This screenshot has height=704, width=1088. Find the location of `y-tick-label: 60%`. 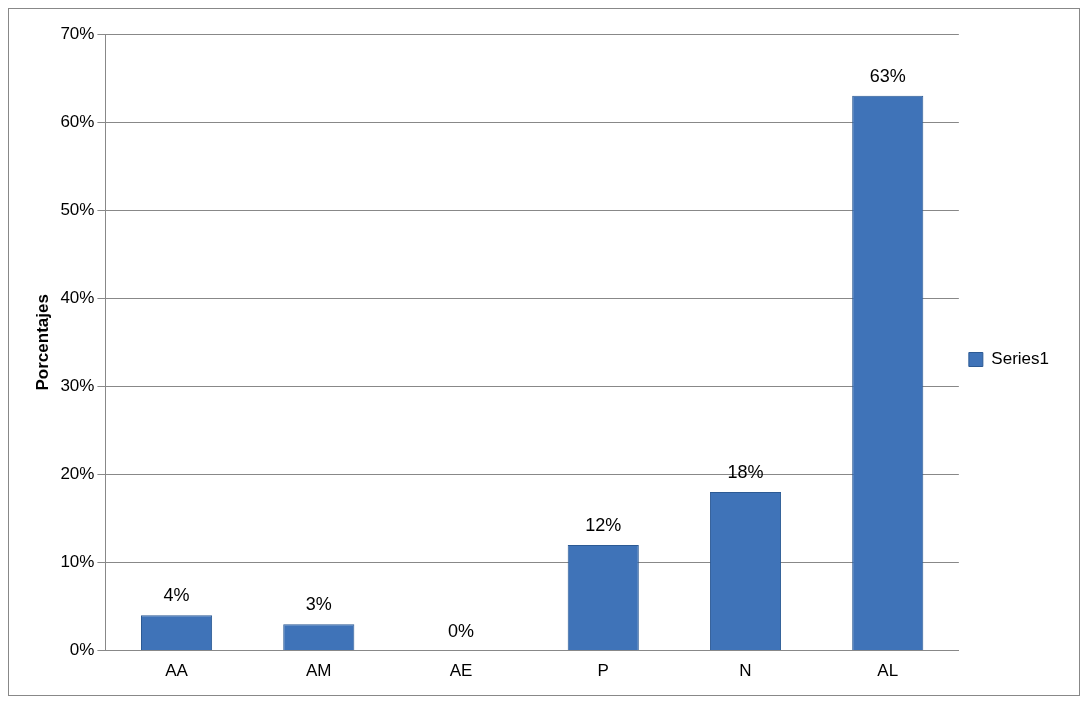

y-tick-label: 60% is located at coordinates (77, 121).